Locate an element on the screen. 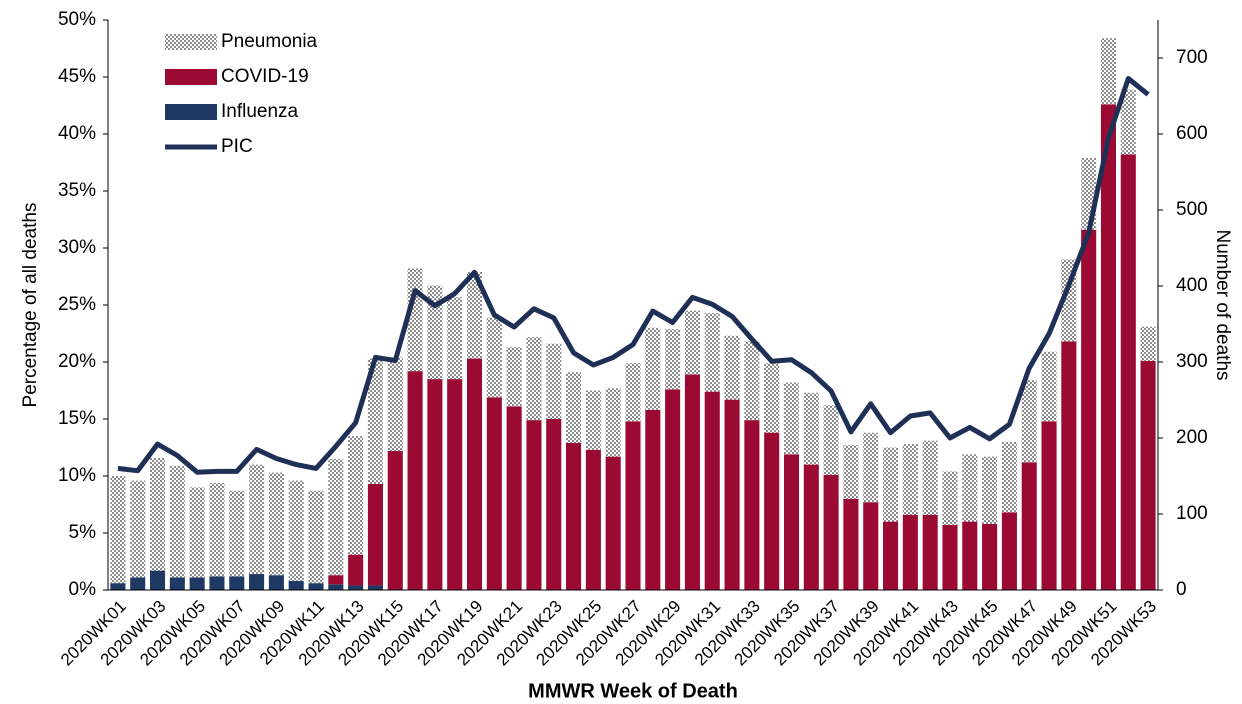 This screenshot has width=1242, height=704. legend-label: Pneumonia is located at coordinates (269, 41).